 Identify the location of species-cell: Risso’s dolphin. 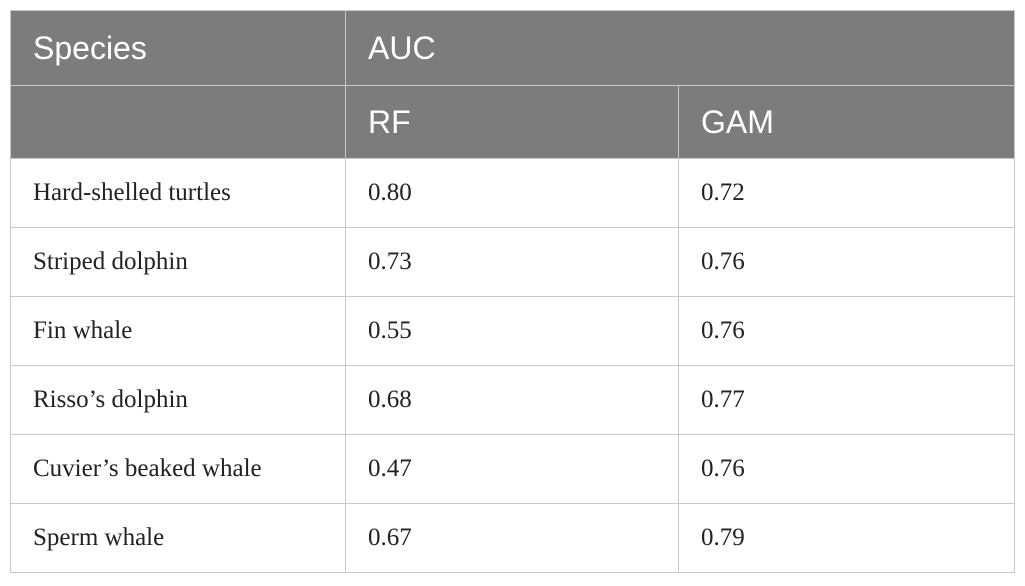
(178, 400).